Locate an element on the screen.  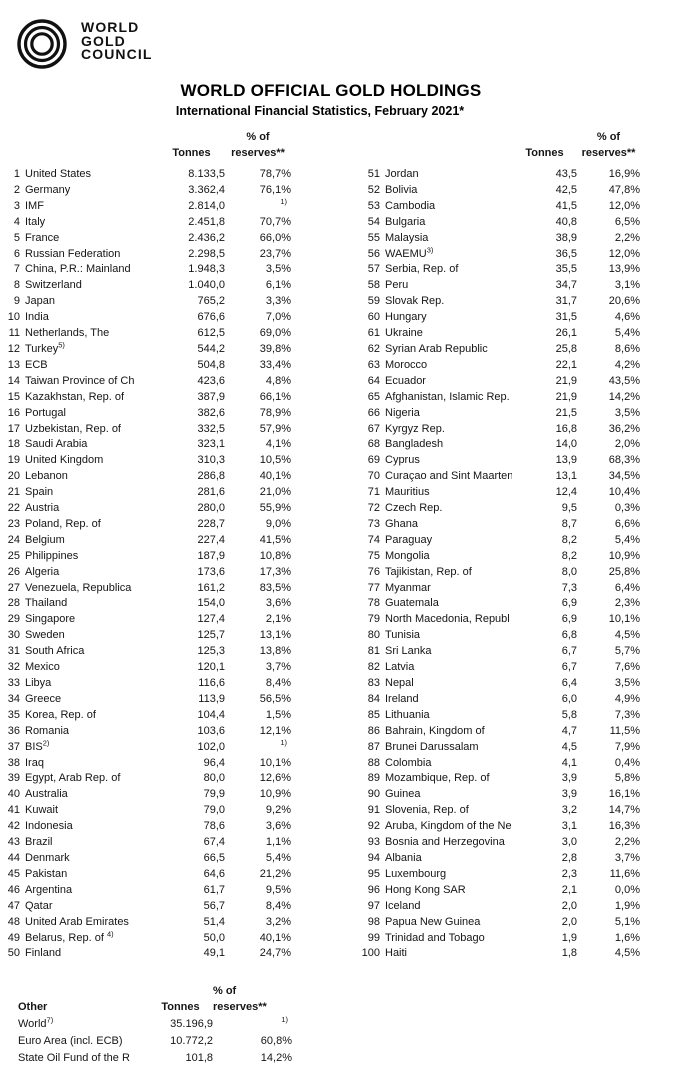
row-rank: 43 is located at coordinates (13, 842).